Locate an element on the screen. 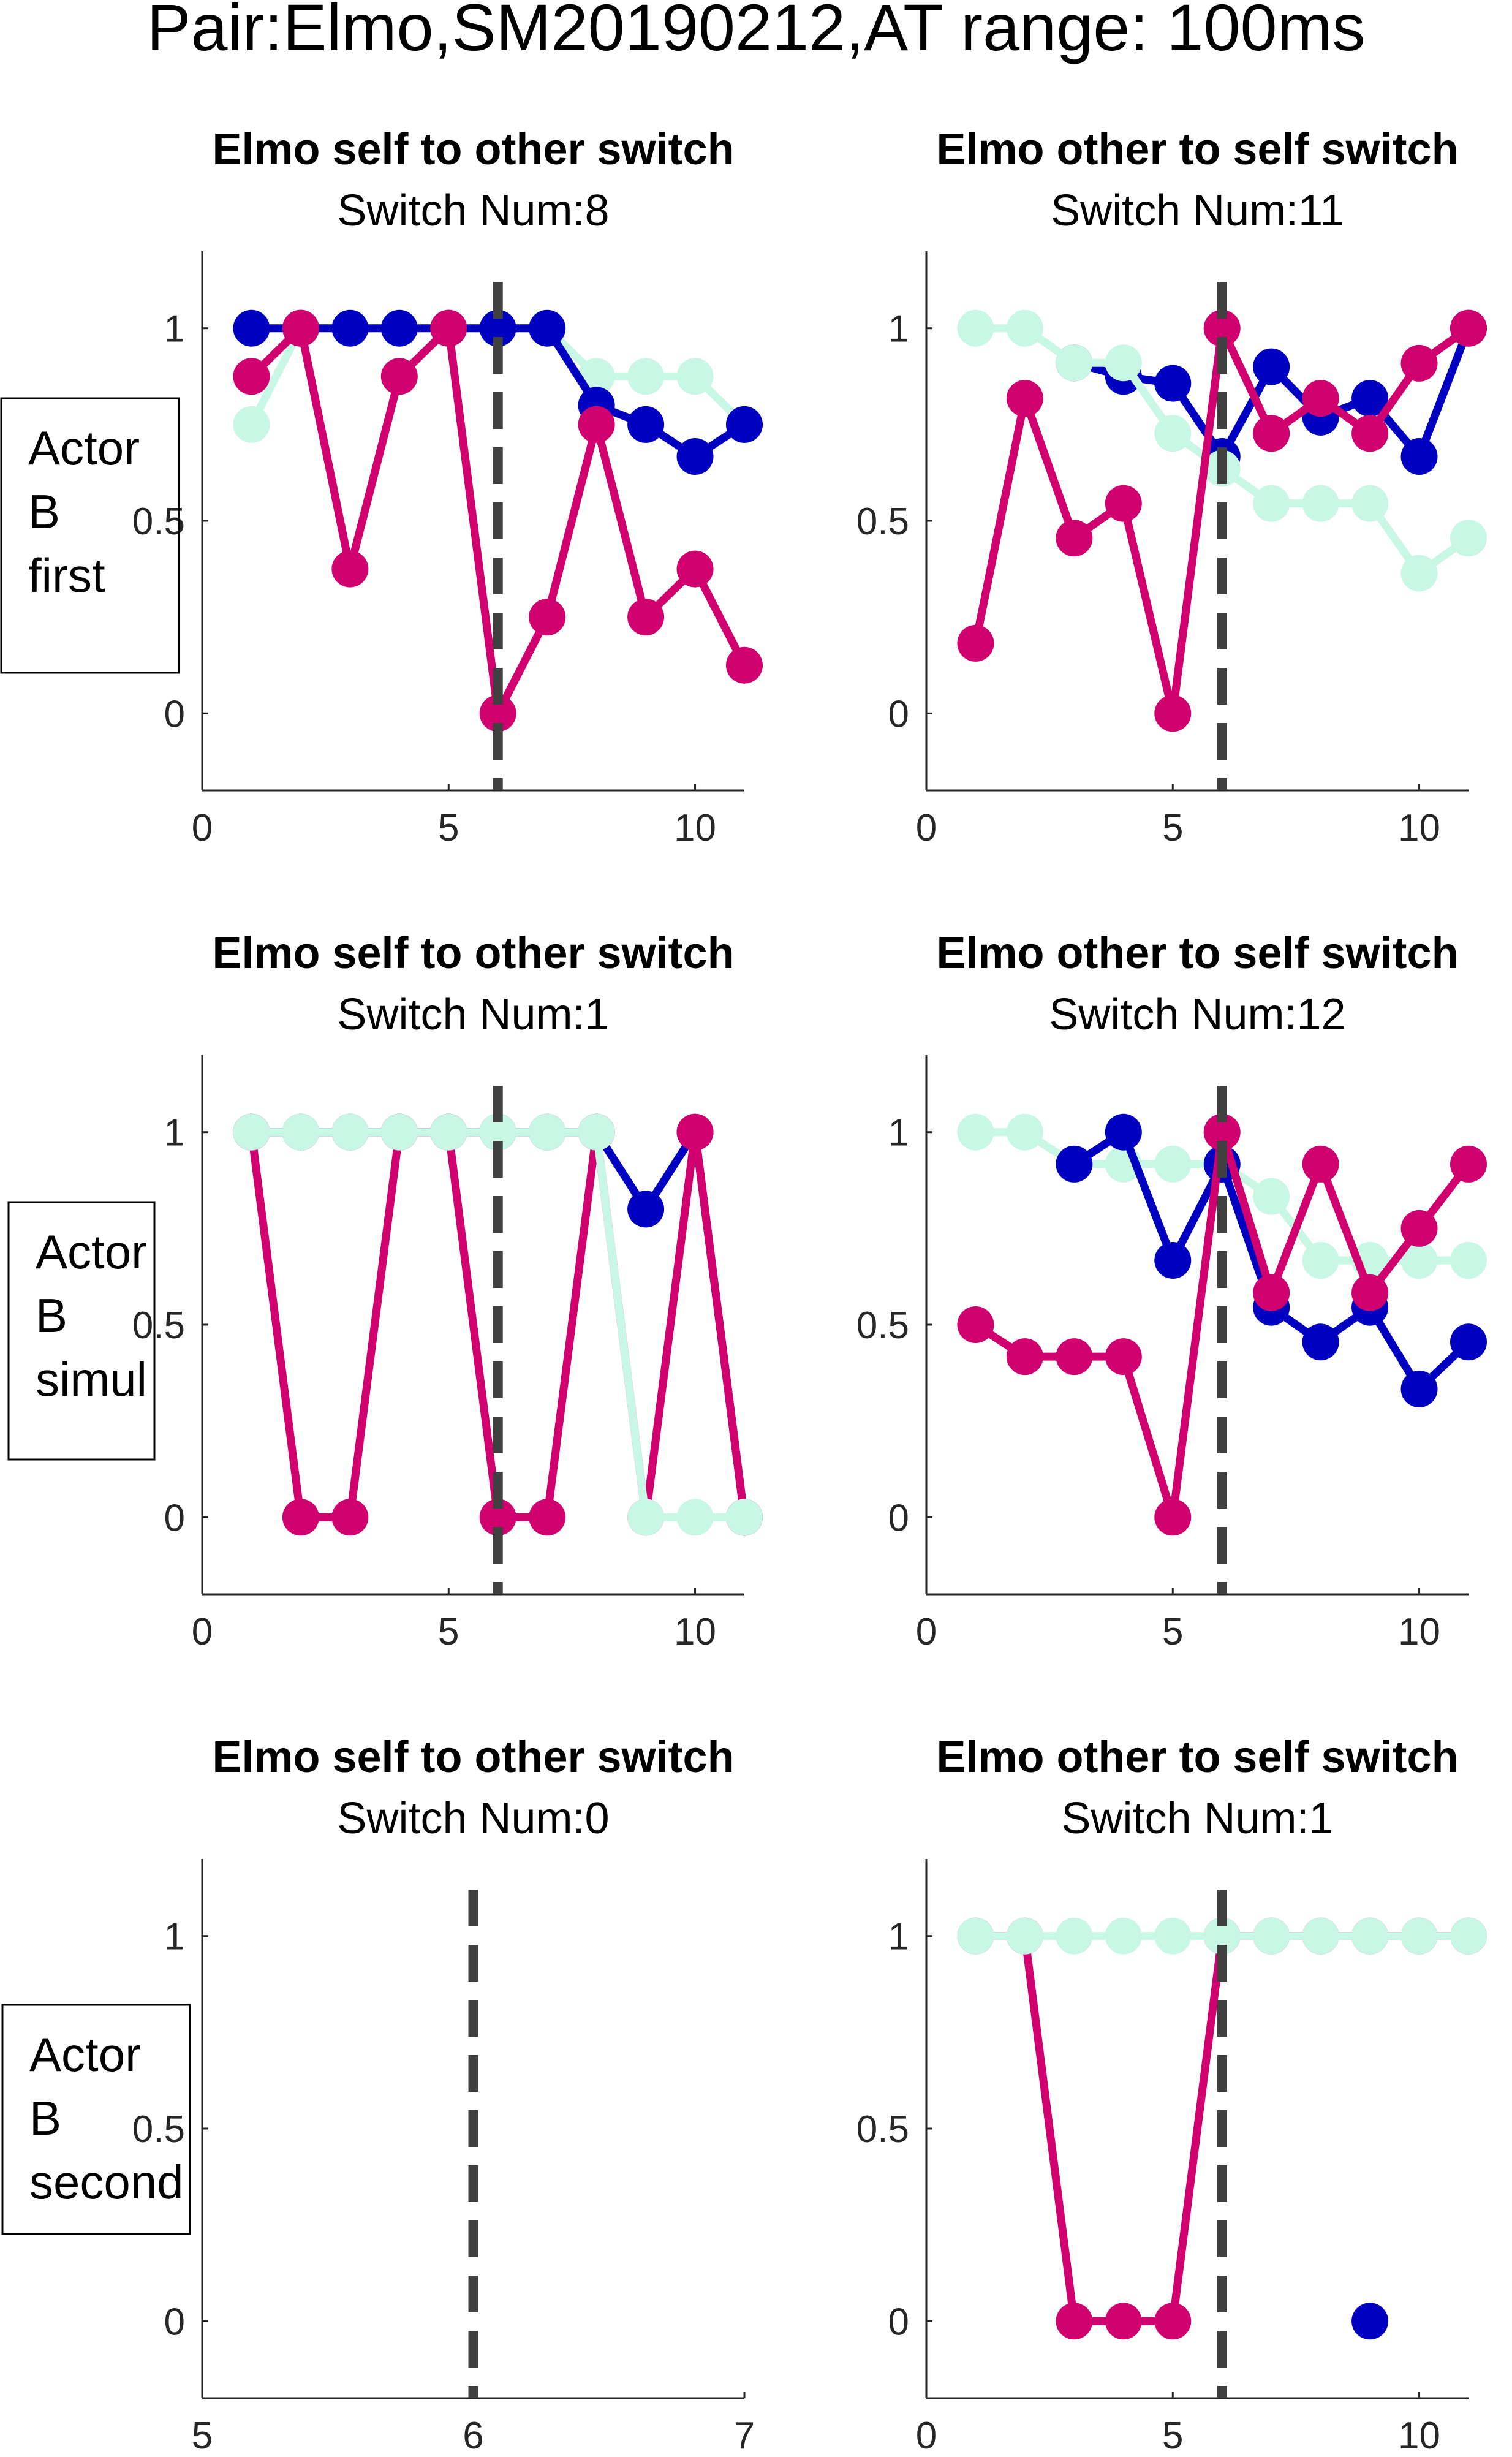 The image size is (1512, 2457). row-label-line: simul is located at coordinates (92, 1379).